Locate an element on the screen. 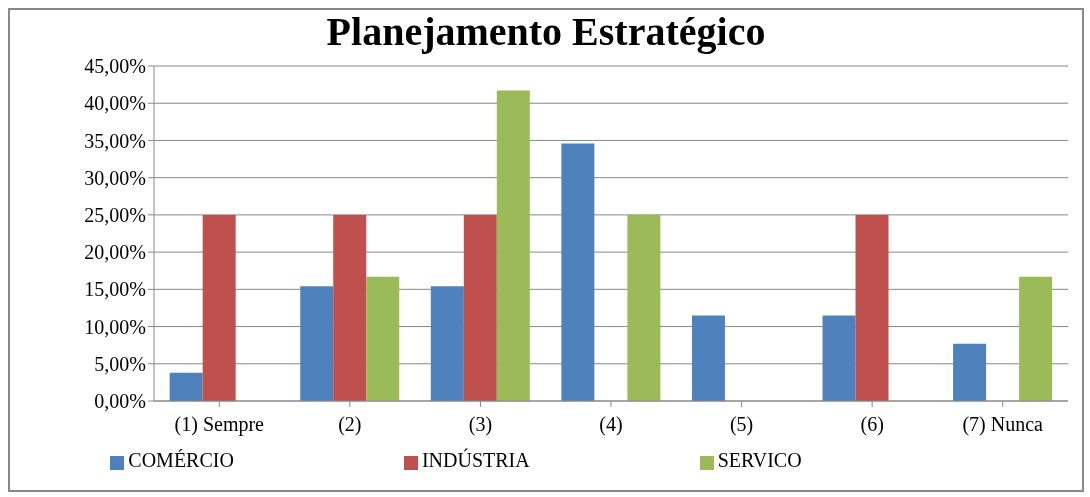 The width and height of the screenshot is (1090, 497). x-tick-label: (6) is located at coordinates (872, 425).